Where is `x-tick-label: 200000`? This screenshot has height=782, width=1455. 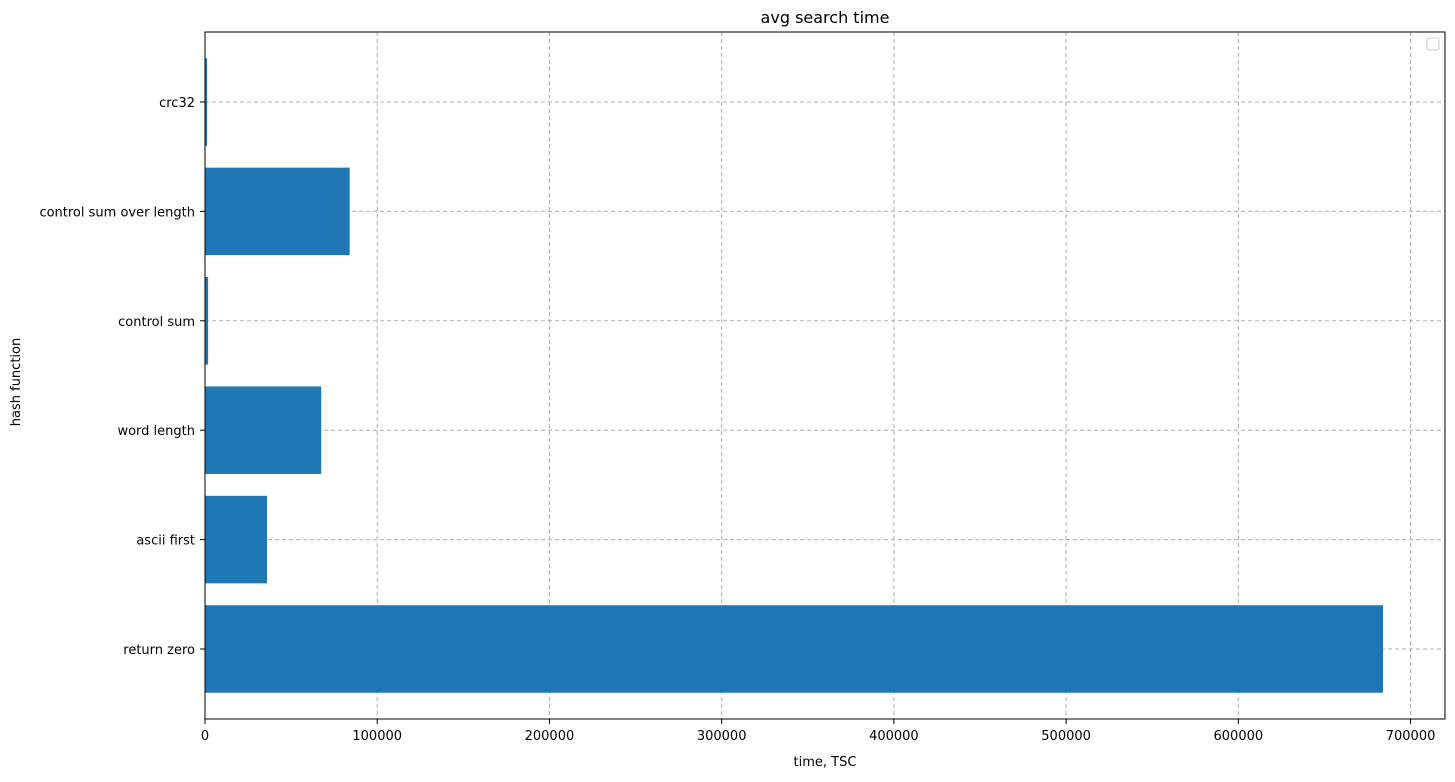 x-tick-label: 200000 is located at coordinates (550, 736).